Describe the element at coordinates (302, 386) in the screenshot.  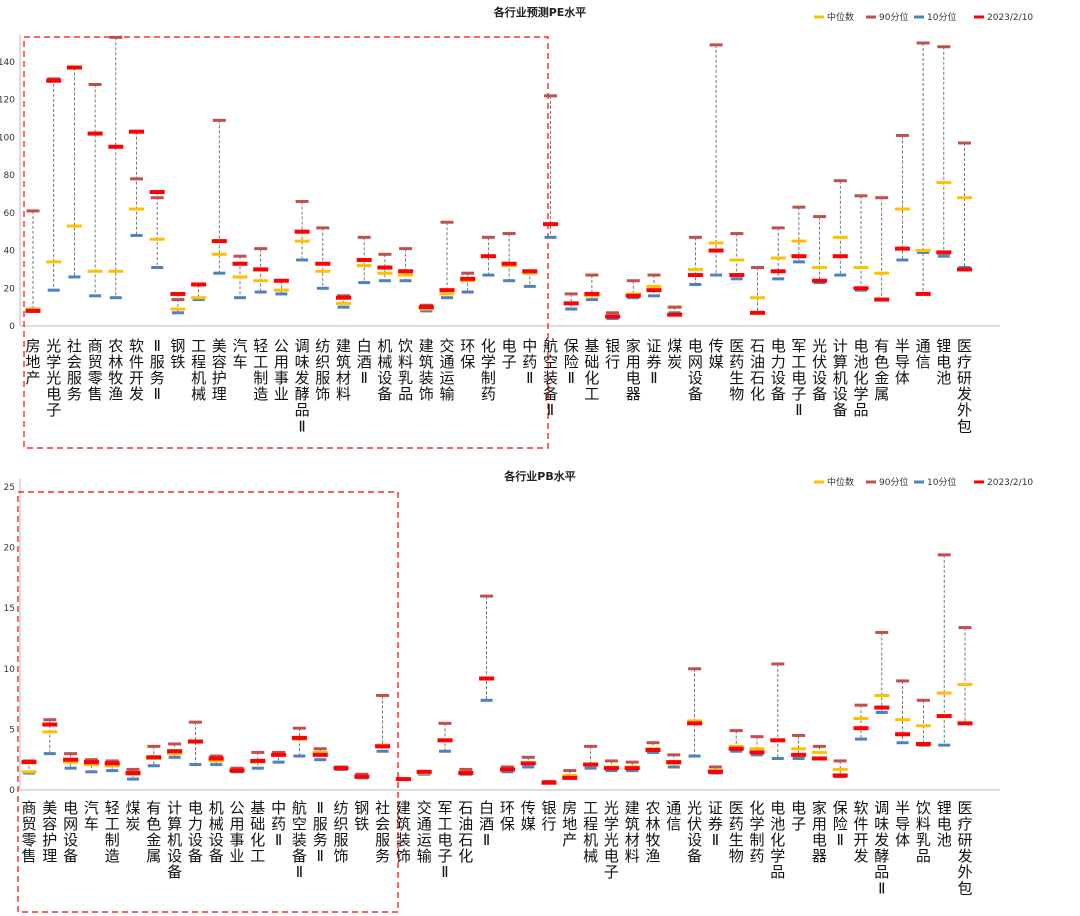
I see `category-label: 调味发酵品 Ⅱ` at that location.